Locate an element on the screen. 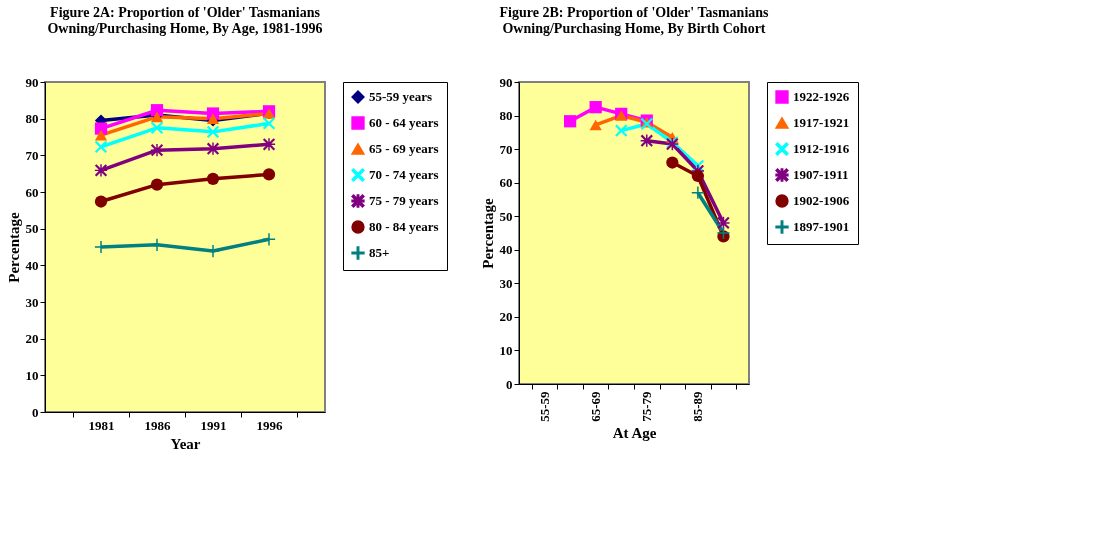 This screenshot has width=1113, height=539. chart-title: Figure 2B: Proportion of 'Older' Tasmanians Owning/Purchasing Home, By Birth Cohort is located at coordinates (634, 20).